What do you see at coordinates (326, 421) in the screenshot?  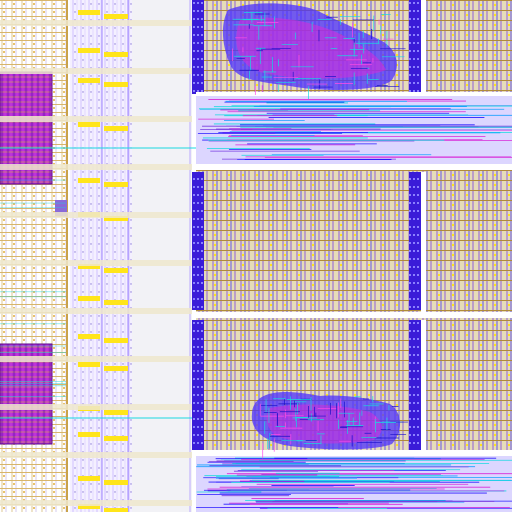 I see `routing-congestion-bottom` at bounding box center [326, 421].